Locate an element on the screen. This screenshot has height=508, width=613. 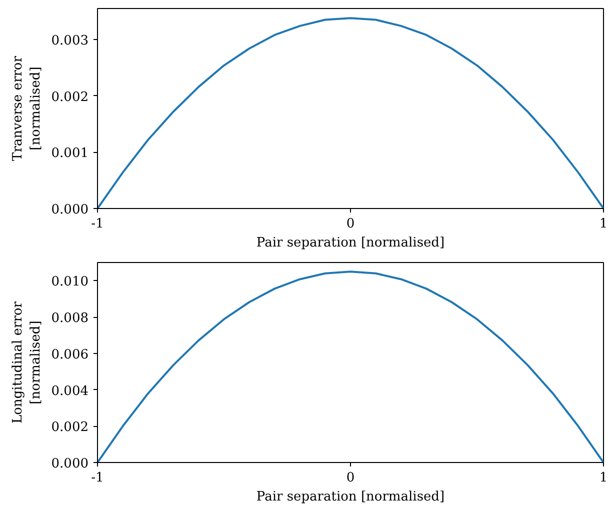
y-axis-title: Tranverse error [normalised] is located at coordinates (27, 108).